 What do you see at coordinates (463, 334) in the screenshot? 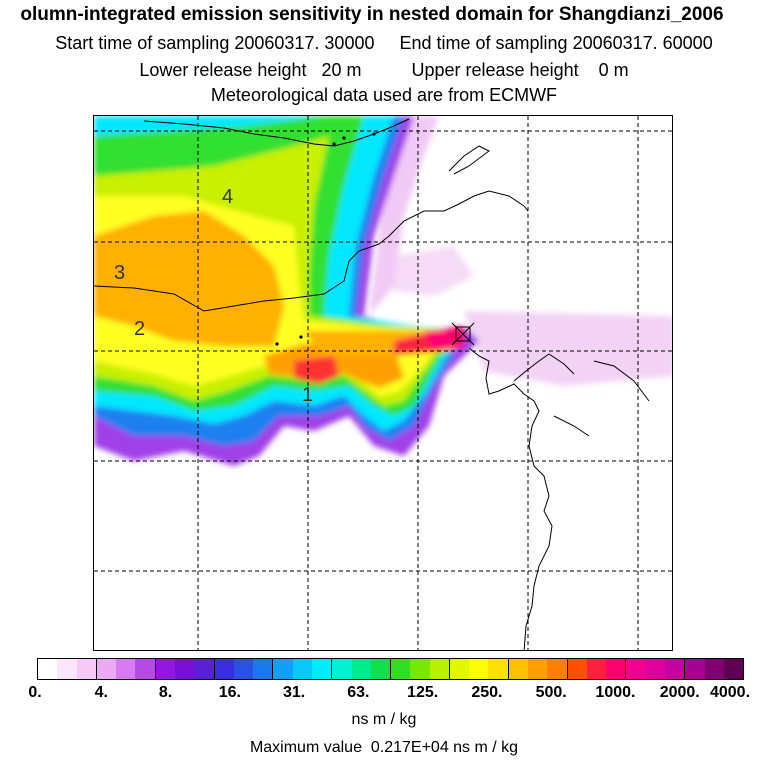
I see `release-location-marker` at bounding box center [463, 334].